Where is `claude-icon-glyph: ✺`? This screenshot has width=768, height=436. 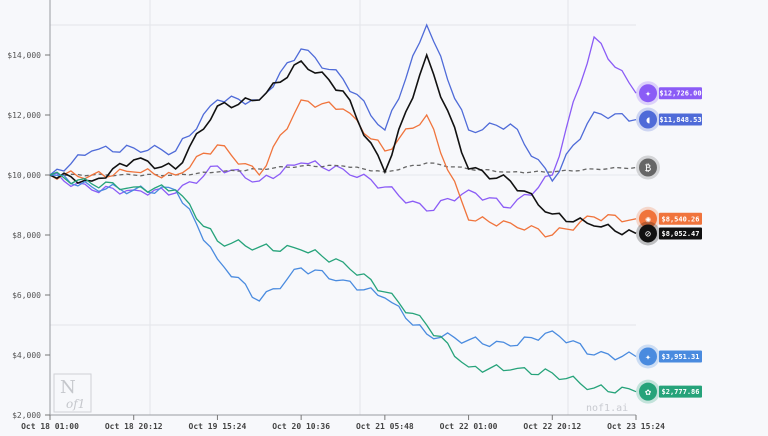 claude-icon-glyph: ✺ is located at coordinates (648, 219).